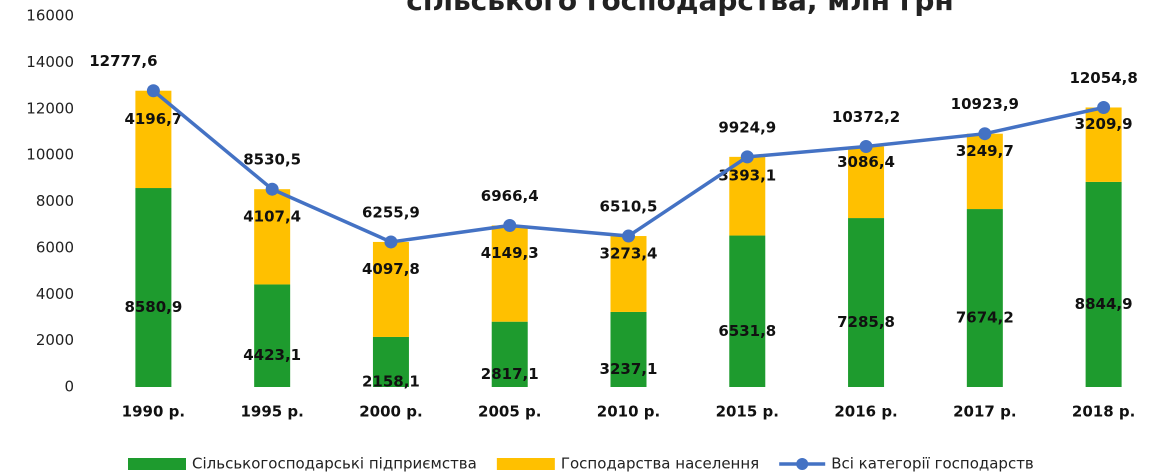 This screenshot has height=475, width=1174. What do you see at coordinates (1103, 412) in the screenshot?
I see `x-tick-label: 2018 р.` at bounding box center [1103, 412].